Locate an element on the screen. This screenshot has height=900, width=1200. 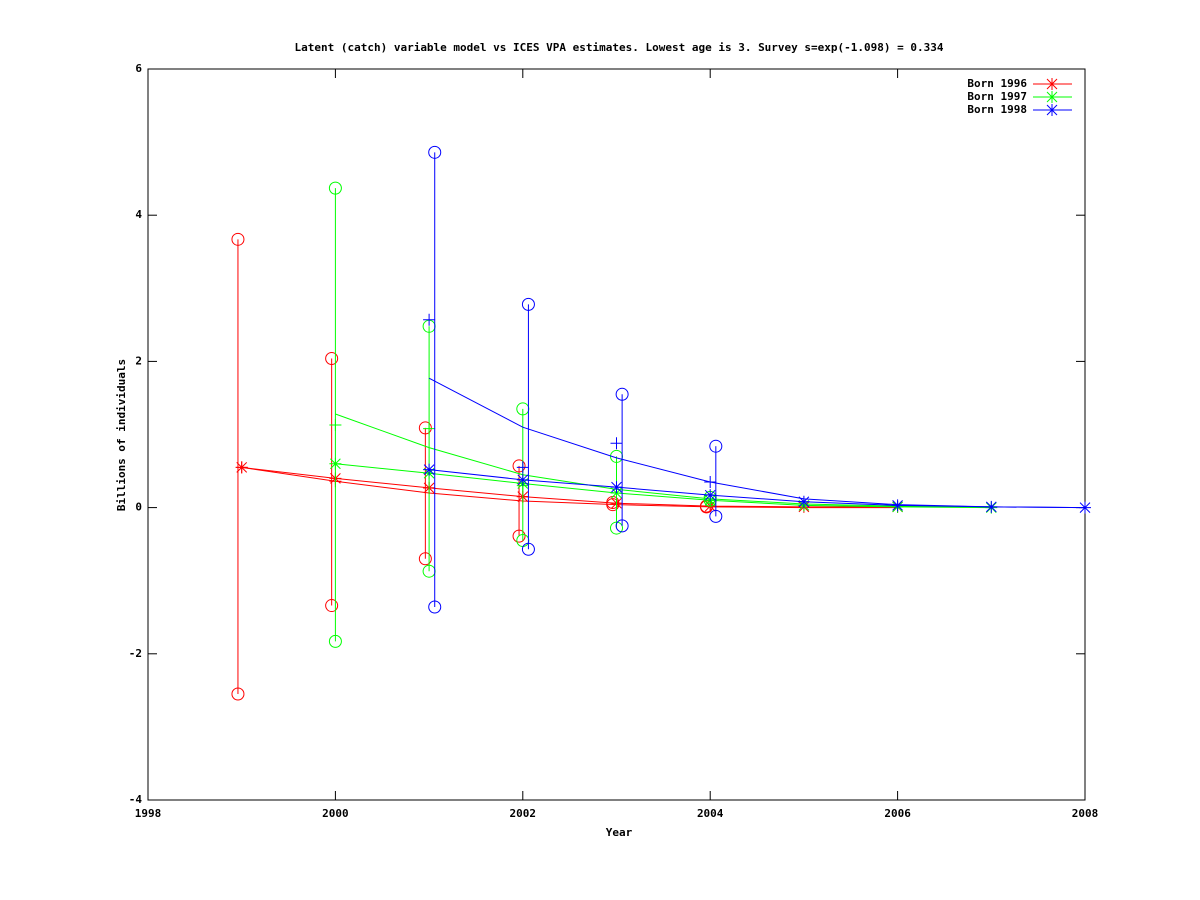
y-tick-label: 4 is located at coordinates (138, 214).